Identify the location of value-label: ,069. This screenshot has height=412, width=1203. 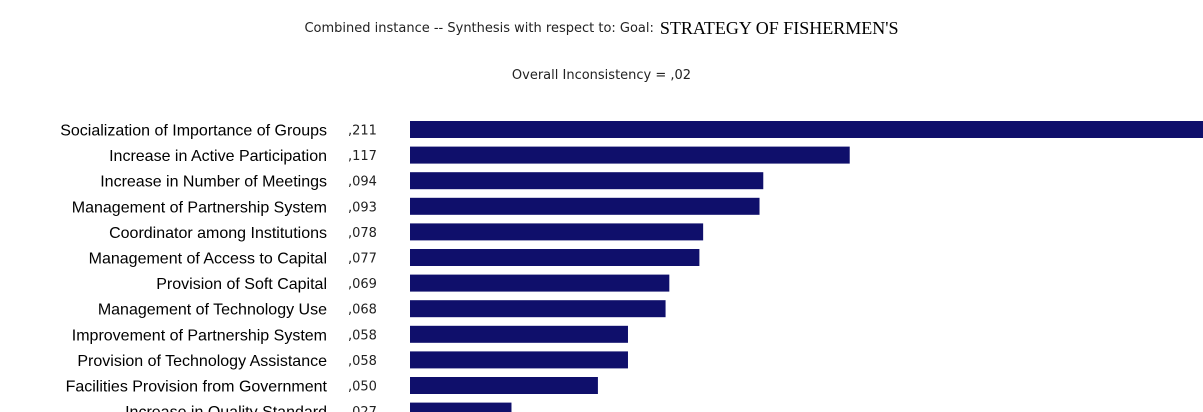
(362, 284).